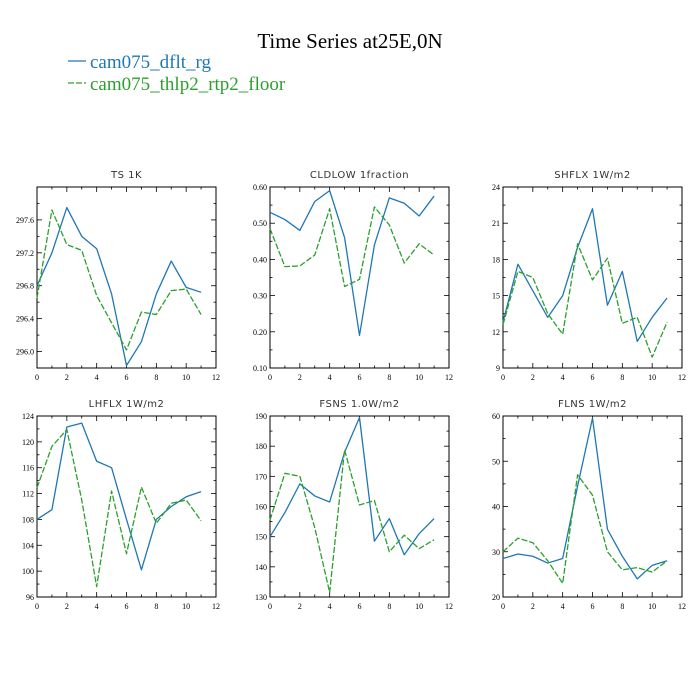 This screenshot has height=700, width=700. I want to click on y-tick-label: 50, so click(496, 461).